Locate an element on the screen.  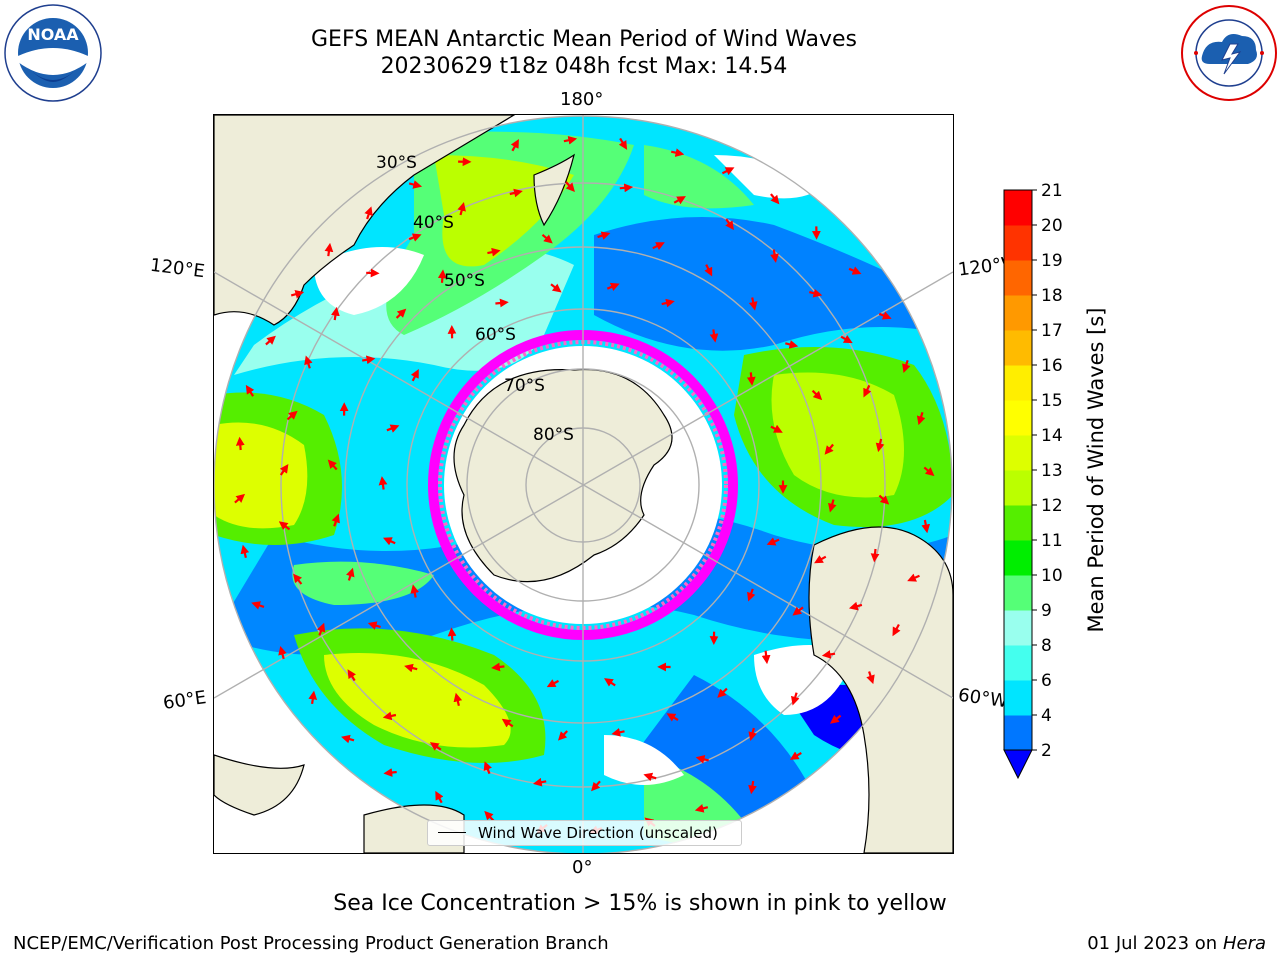
colorbar-tick-label: 2 is located at coordinates (1046, 751).